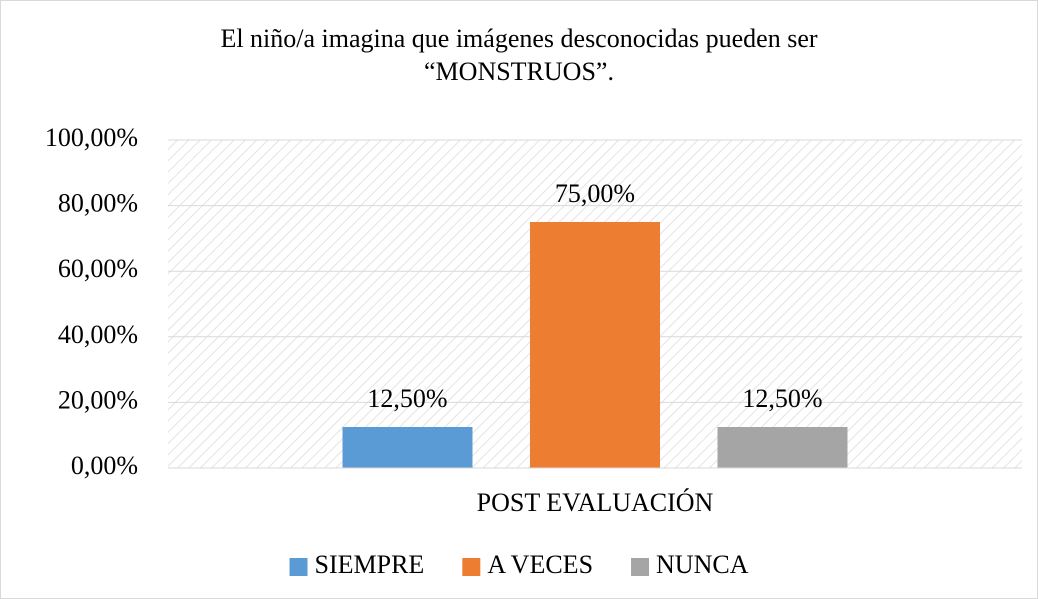  I want to click on data-label: 75,00%, so click(595, 193).